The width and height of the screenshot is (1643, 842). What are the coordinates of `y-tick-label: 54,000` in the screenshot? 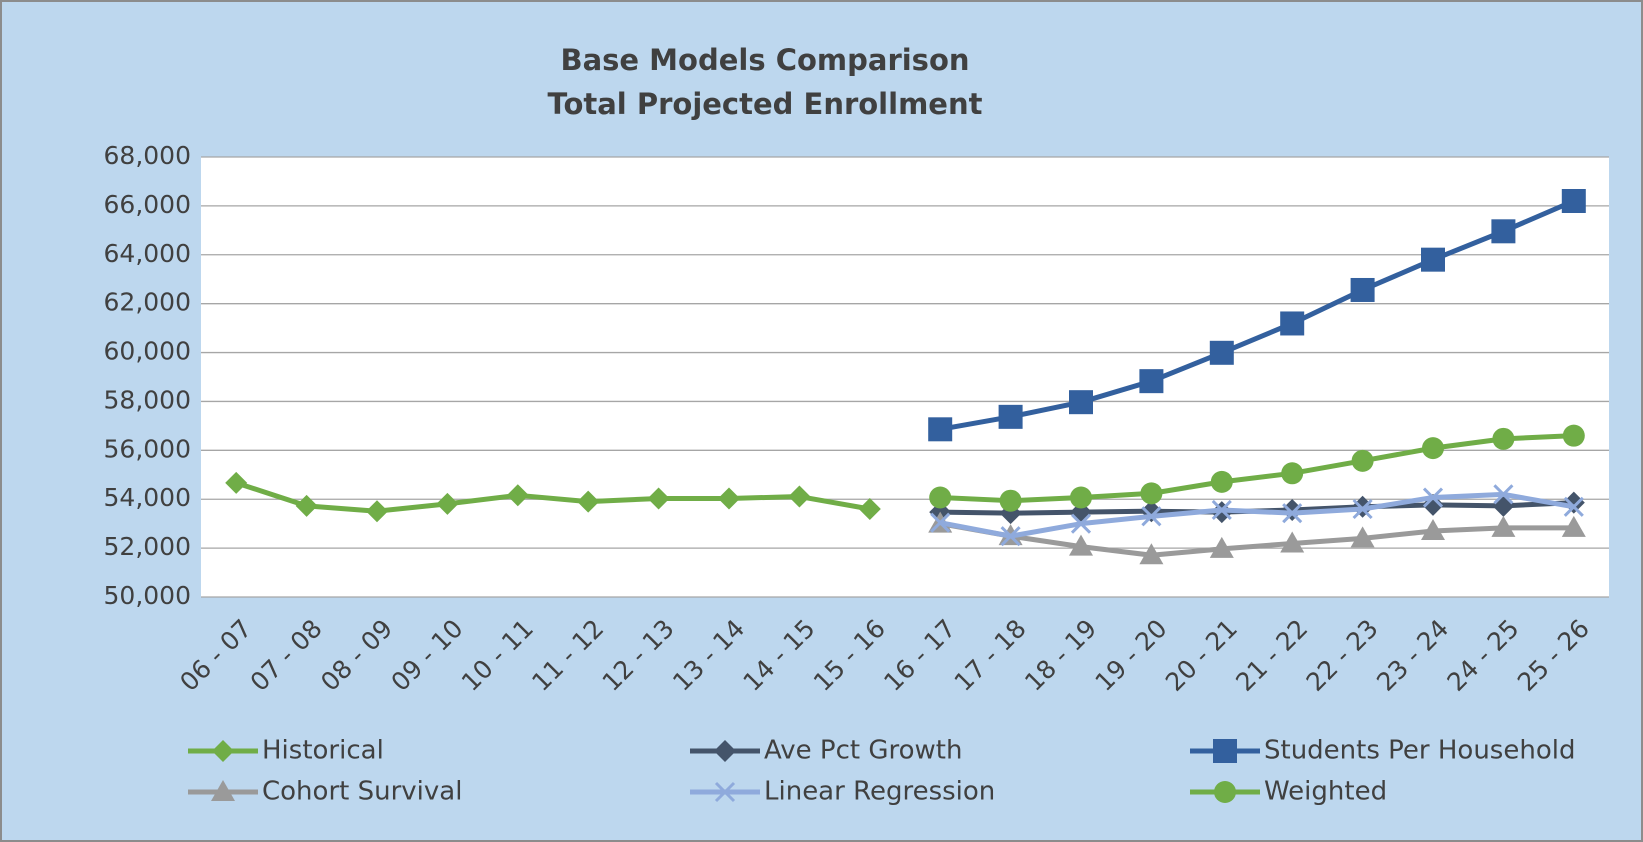 It's located at (147, 497).